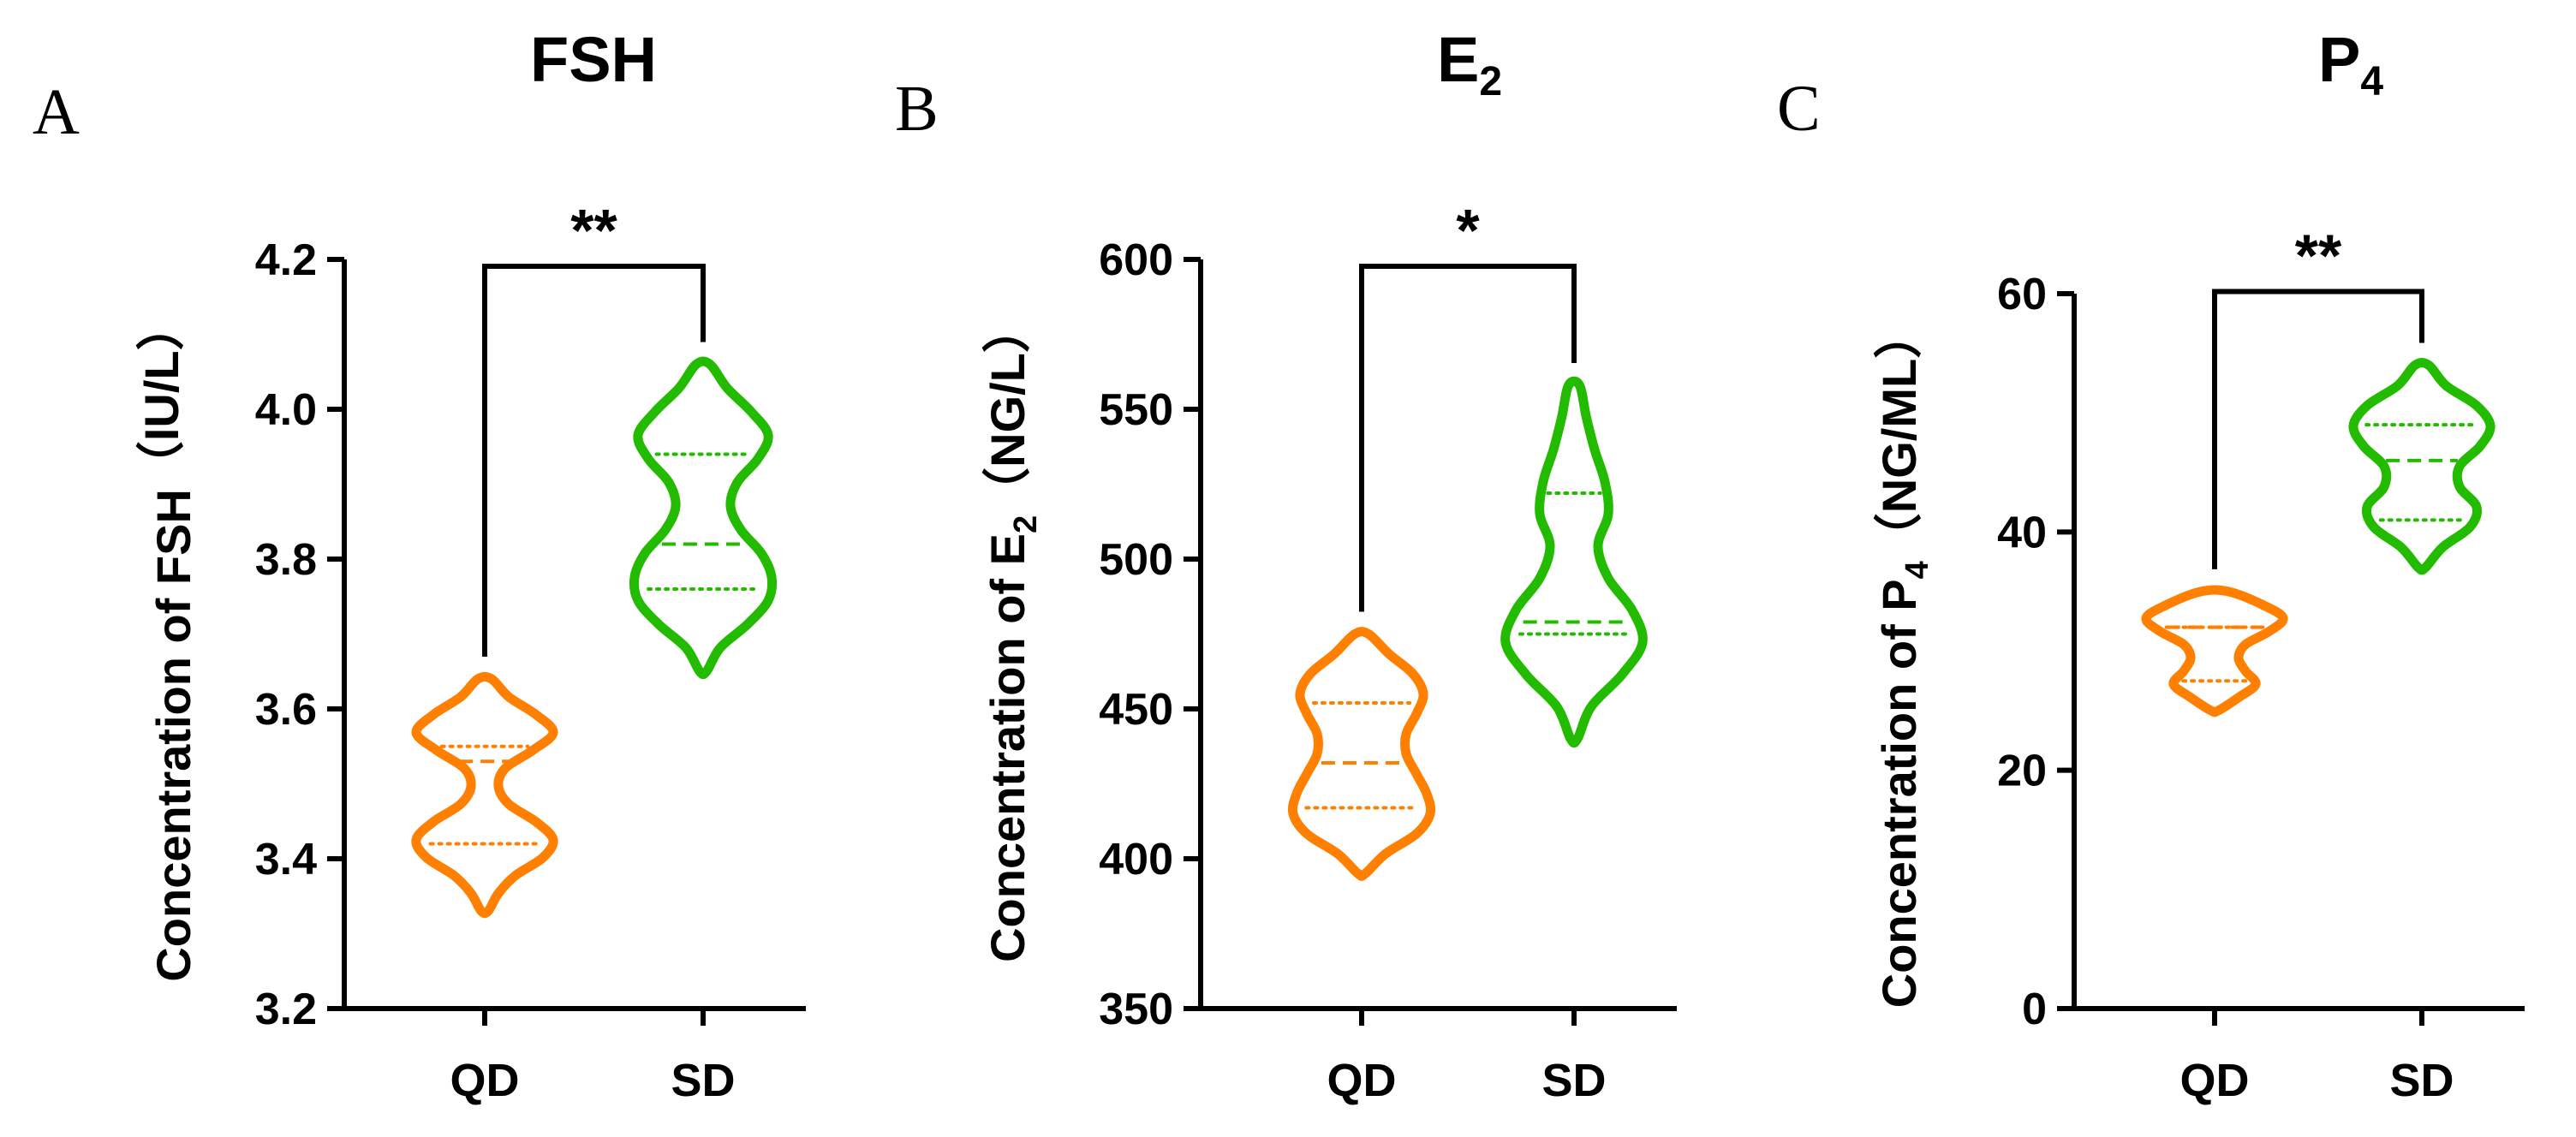 The image size is (2576, 1137). Describe the element at coordinates (1469, 64) in the screenshot. I see `chart-title: E2` at that location.